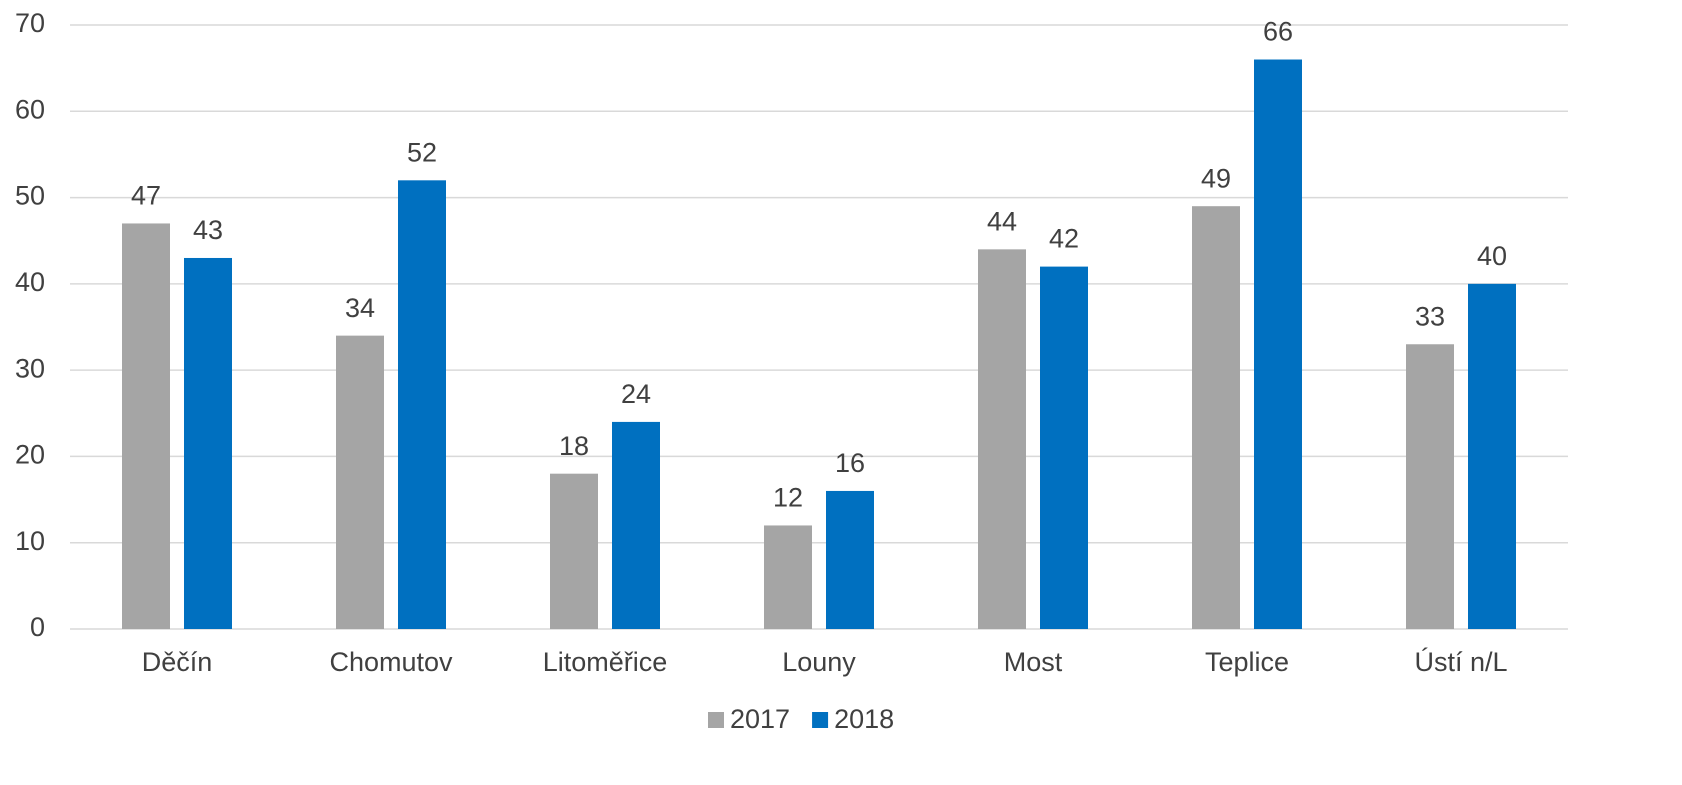  Describe the element at coordinates (30, 282) in the screenshot. I see `y-tick-label: 40` at that location.